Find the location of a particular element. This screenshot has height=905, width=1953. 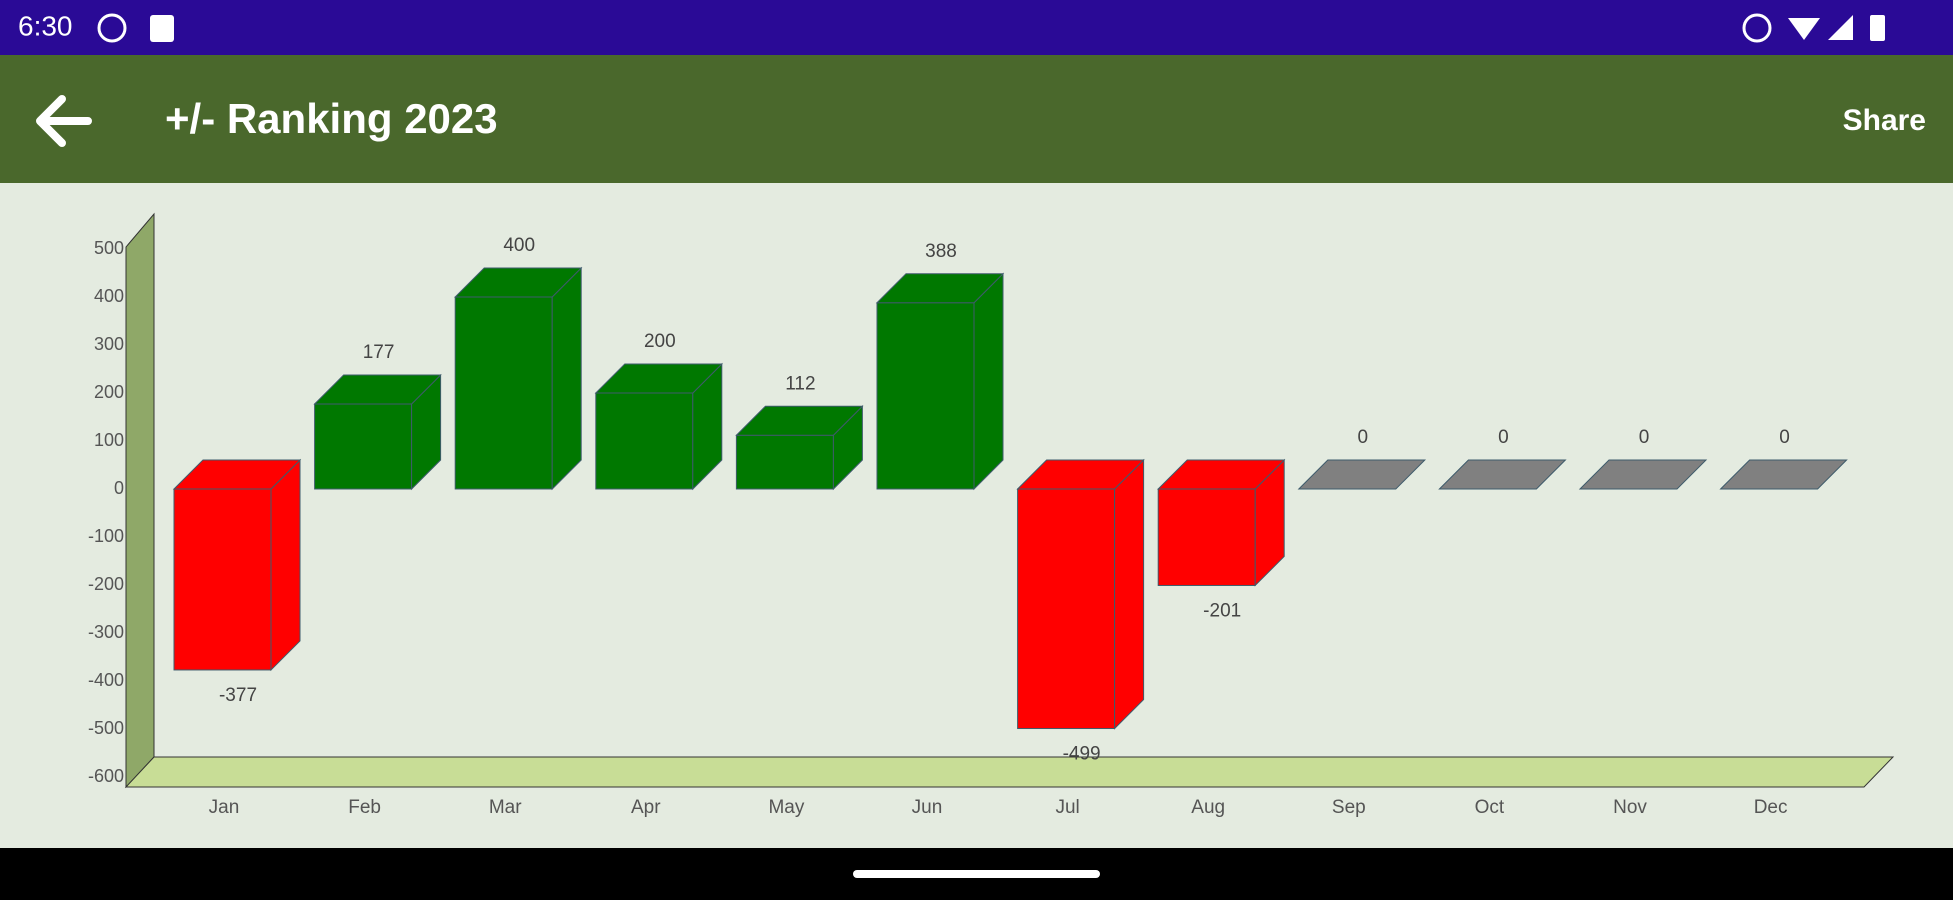

y-tick-label: -500 is located at coordinates (106, 728).